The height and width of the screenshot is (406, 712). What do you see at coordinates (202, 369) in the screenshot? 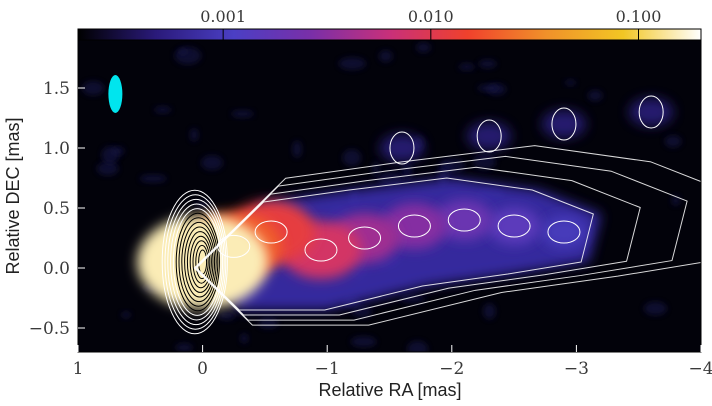
I see `x-tick-label: 0` at bounding box center [202, 369].